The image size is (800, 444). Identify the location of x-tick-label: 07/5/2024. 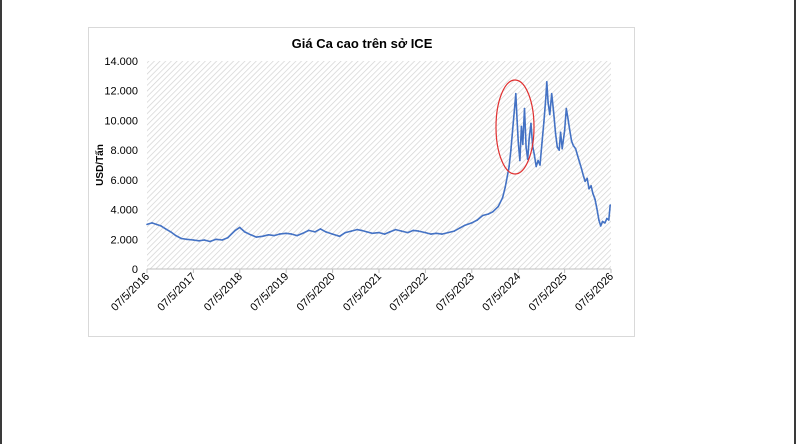
(501, 292).